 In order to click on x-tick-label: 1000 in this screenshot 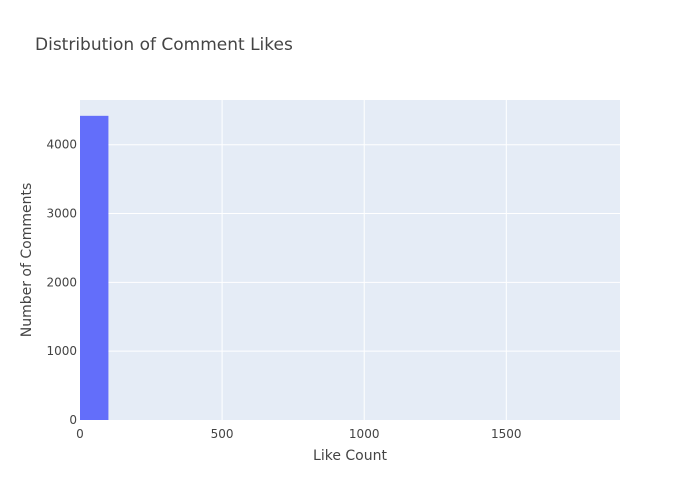, I will do `click(364, 434)`.